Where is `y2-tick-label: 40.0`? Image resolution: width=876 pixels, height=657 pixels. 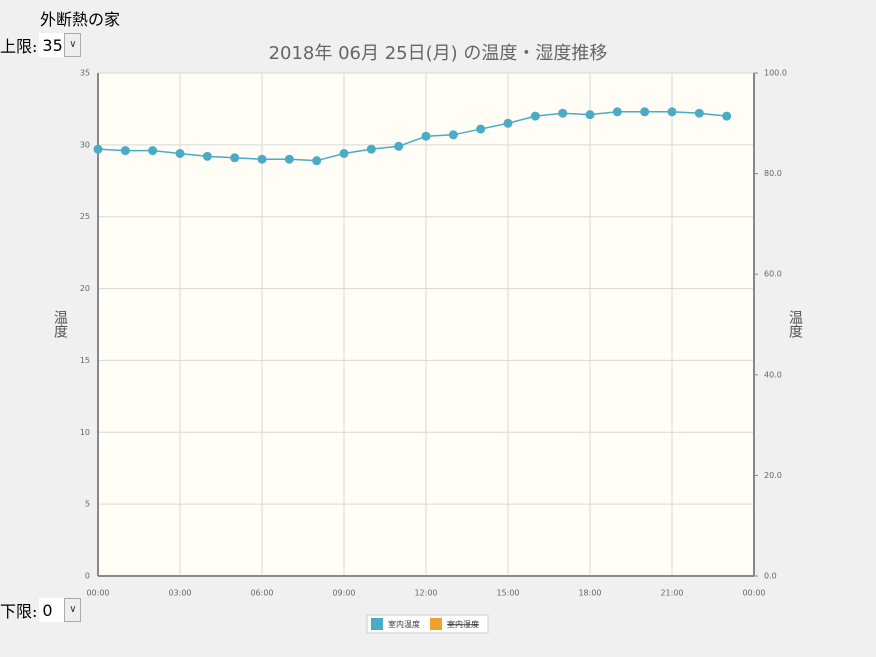 y2-tick-label: 40.0 is located at coordinates (773, 374).